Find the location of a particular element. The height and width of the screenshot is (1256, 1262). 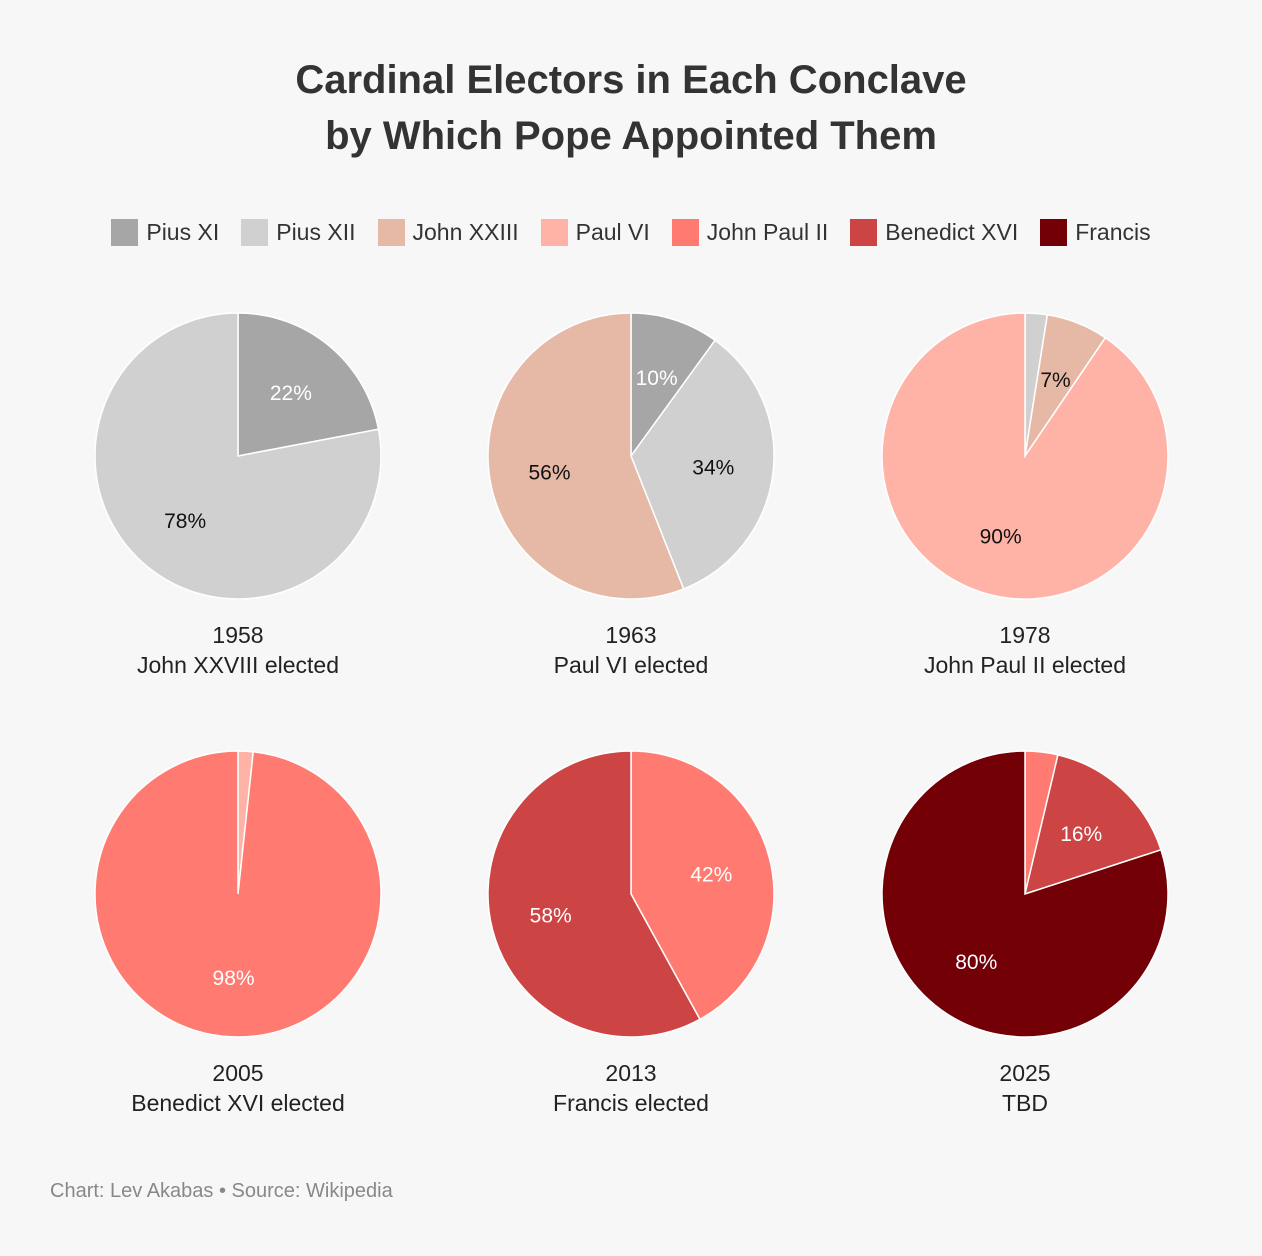

legend-item: John XXIII is located at coordinates (448, 232).